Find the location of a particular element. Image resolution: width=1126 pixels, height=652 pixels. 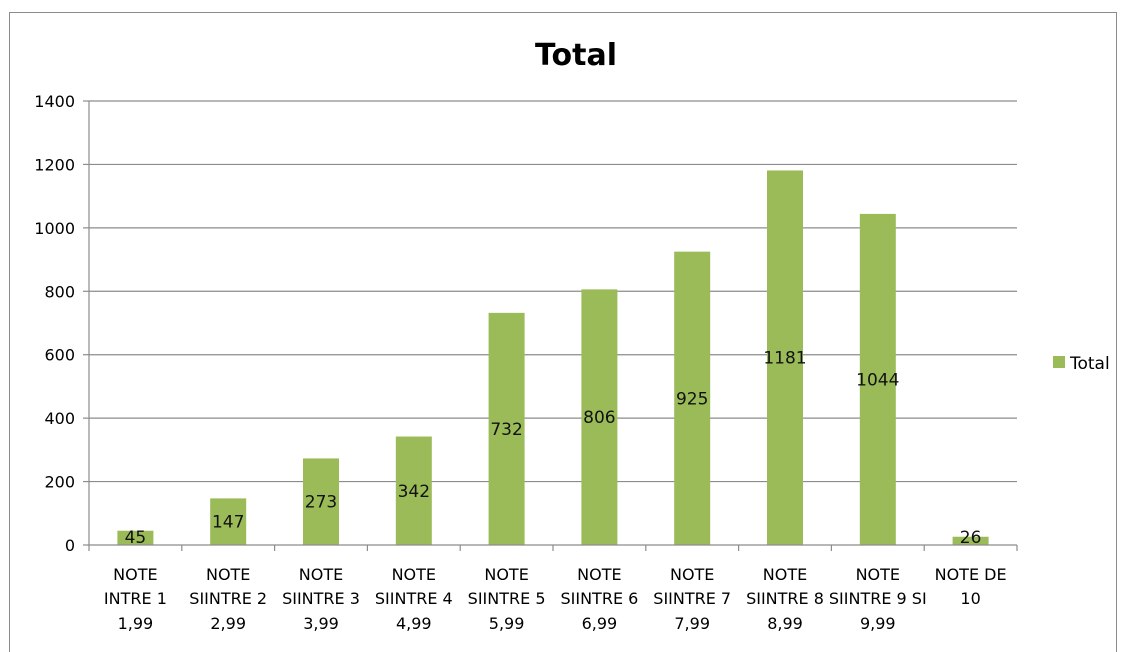

y-tick-label: 800 is located at coordinates (59, 291).